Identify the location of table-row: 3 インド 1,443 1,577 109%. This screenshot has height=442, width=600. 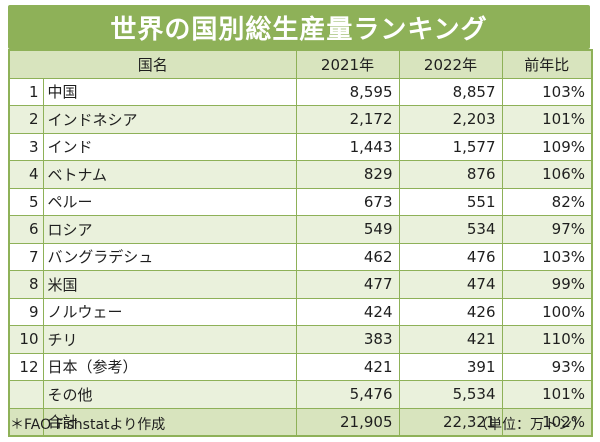
(300, 146).